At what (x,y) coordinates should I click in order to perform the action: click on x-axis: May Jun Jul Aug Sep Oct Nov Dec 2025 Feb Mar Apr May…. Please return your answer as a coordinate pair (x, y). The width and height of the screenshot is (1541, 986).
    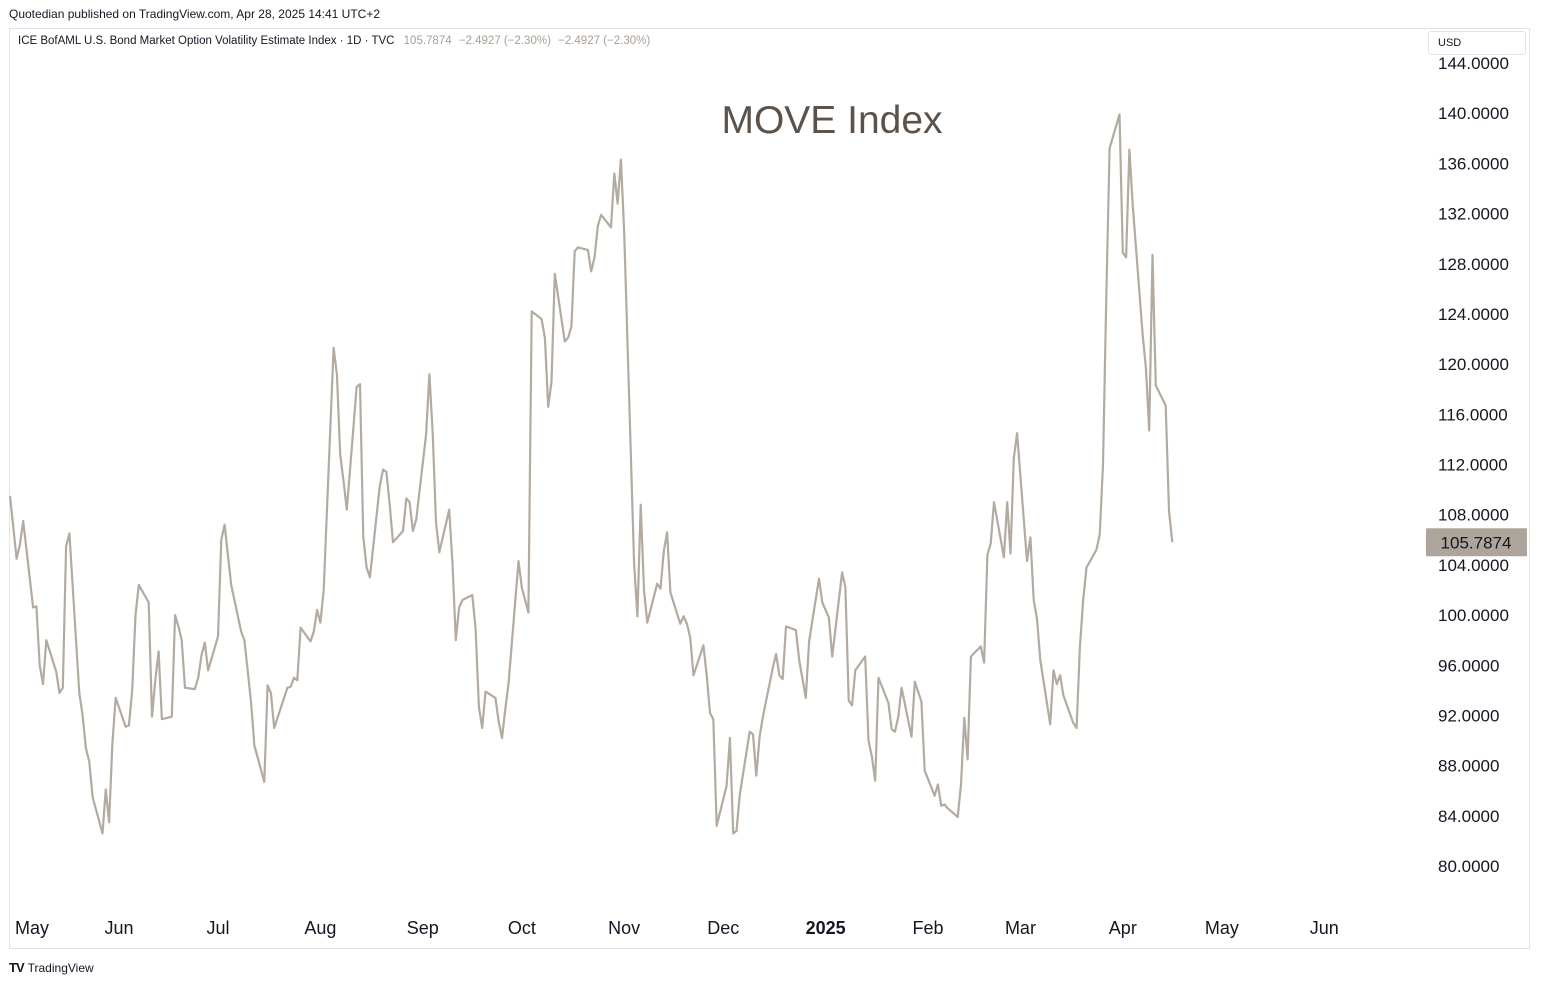
    Looking at the image, I should click on (677, 928).